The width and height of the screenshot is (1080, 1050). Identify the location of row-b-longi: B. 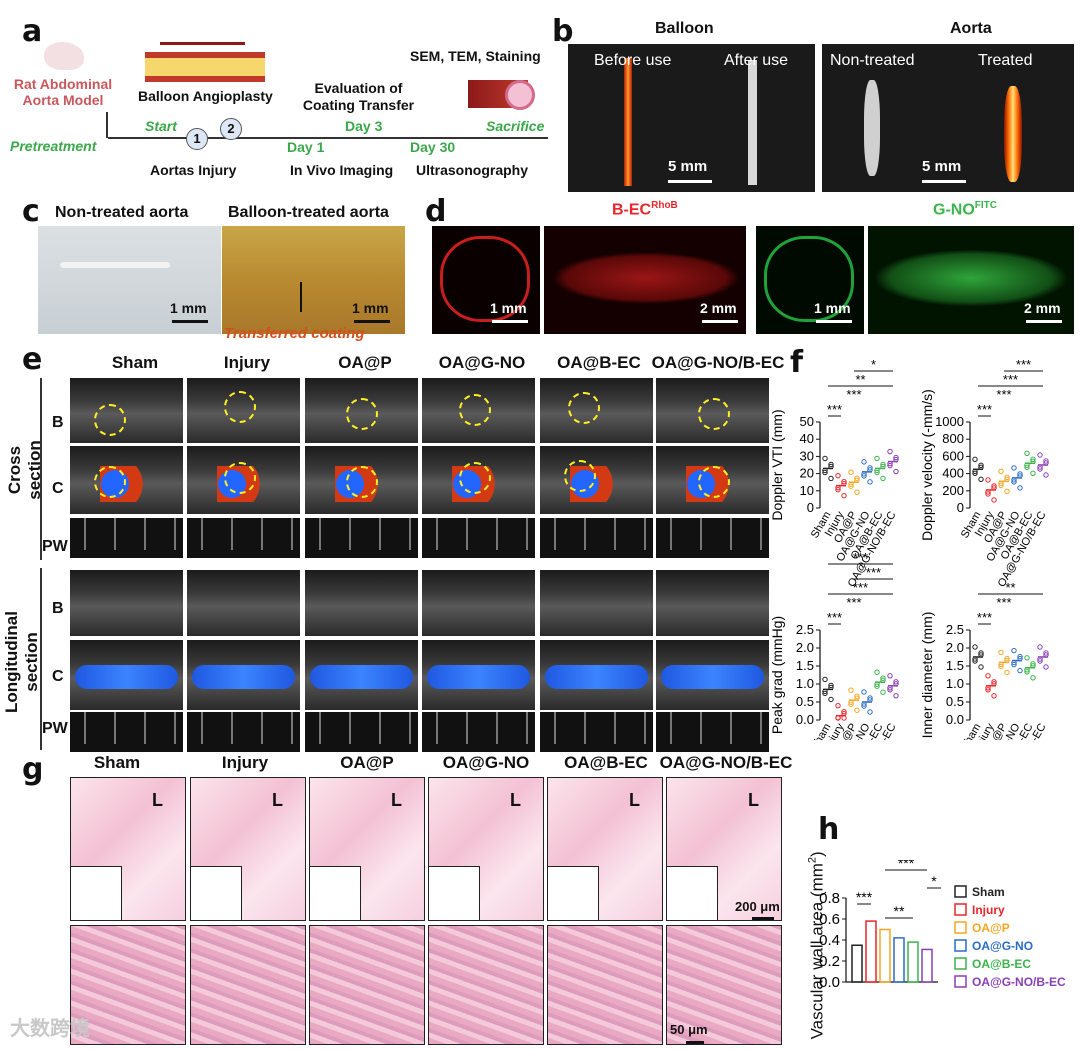
(58, 608).